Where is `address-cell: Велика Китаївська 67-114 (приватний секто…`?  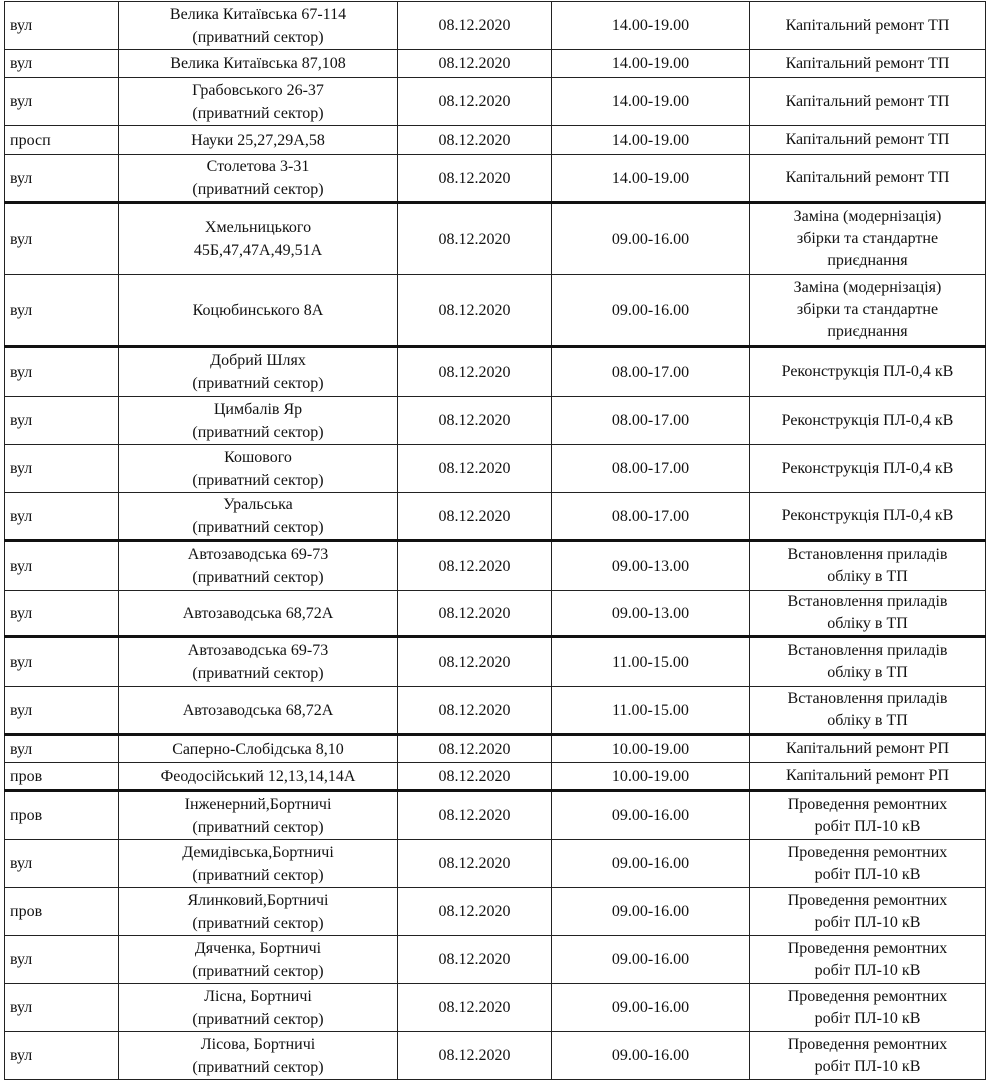 address-cell: Велика Китаївська 67-114 (приватний секто… is located at coordinates (258, 25).